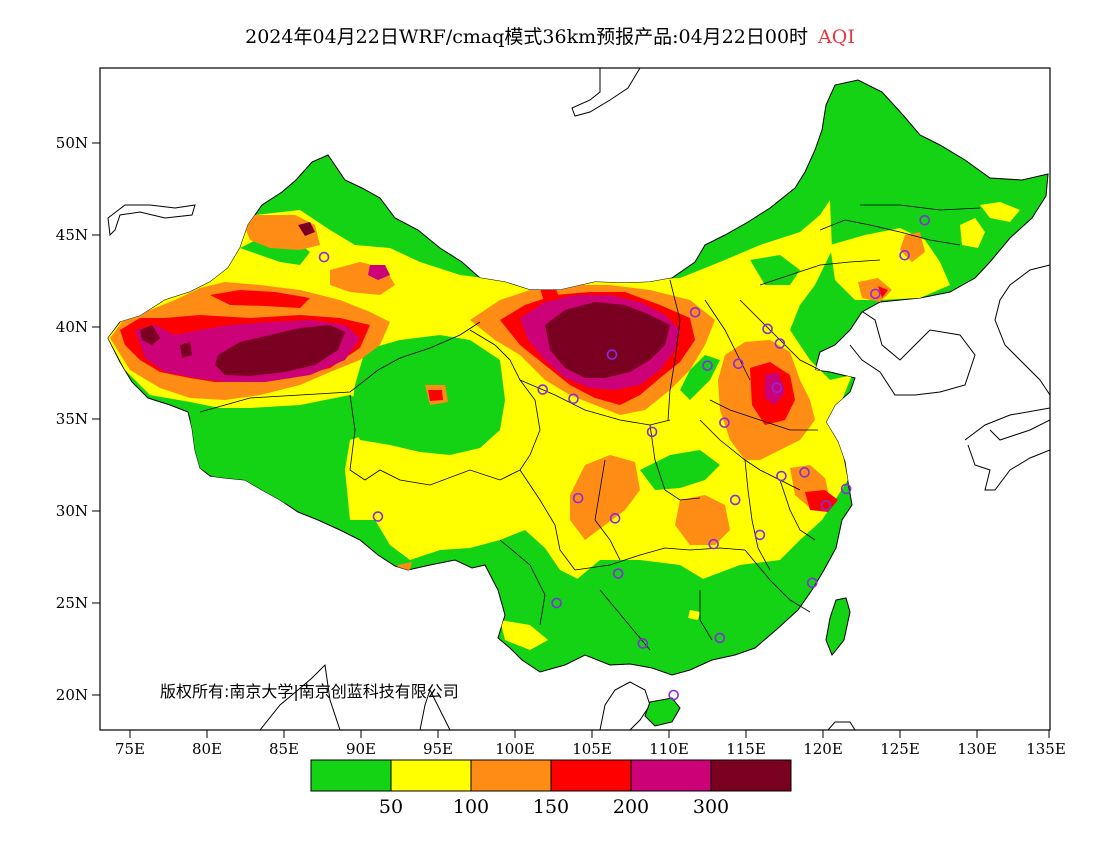  What do you see at coordinates (625, 705) in the screenshot?
I see `gulf-tonkin-coast` at bounding box center [625, 705].